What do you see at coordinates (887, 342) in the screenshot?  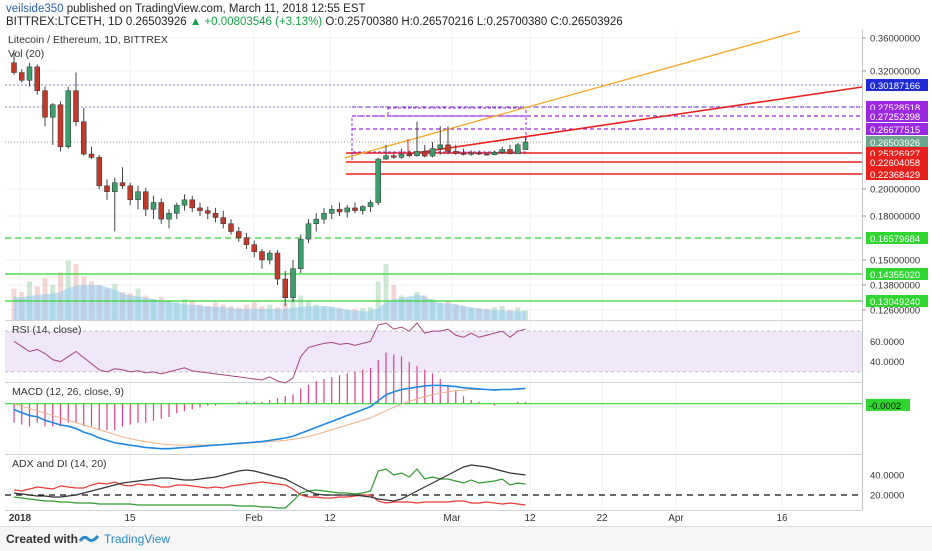 I see `rsi-tick-label: 60.0000` at bounding box center [887, 342].